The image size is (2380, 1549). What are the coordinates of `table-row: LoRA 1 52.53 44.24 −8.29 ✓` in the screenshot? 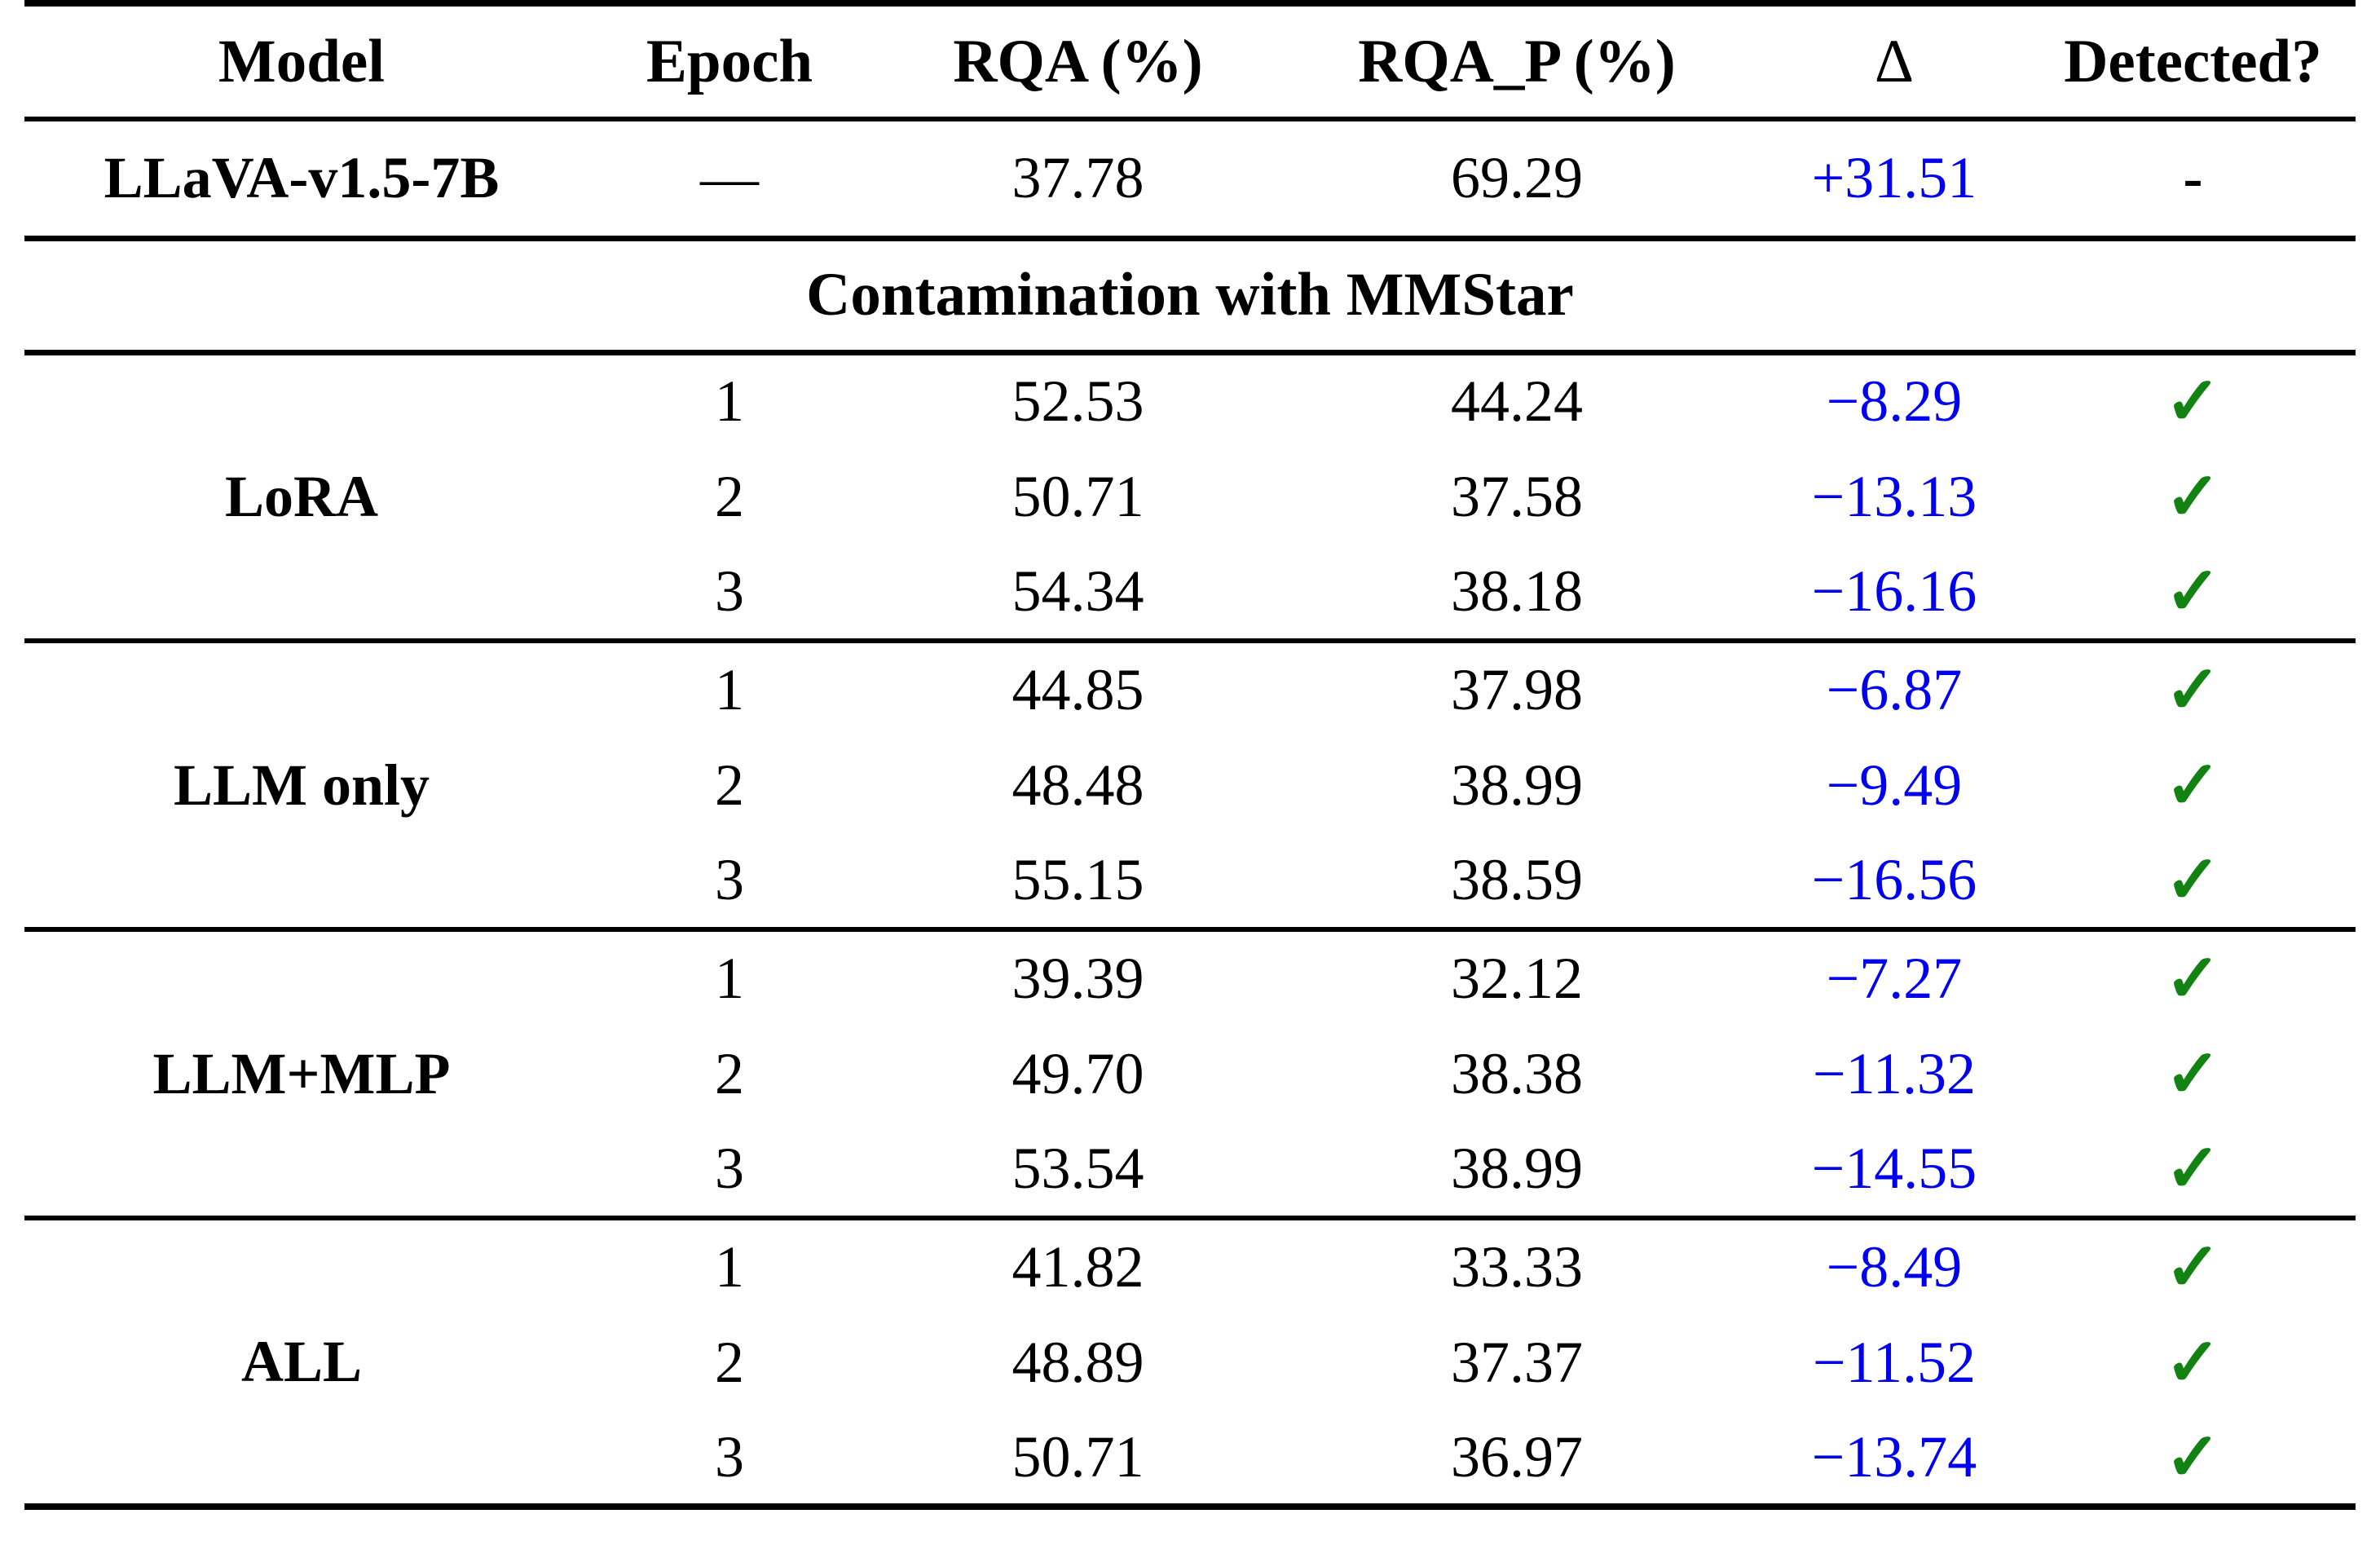 It's located at (1190, 440).